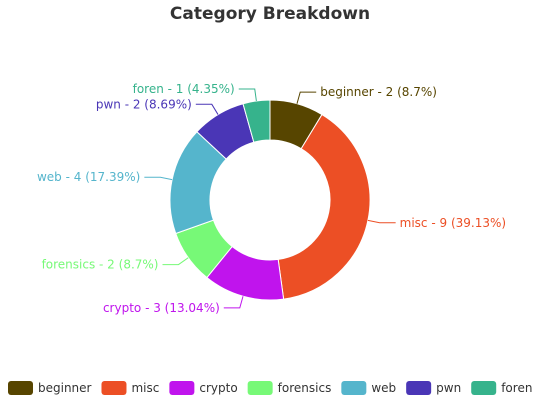 The image size is (540, 400). Describe the element at coordinates (378, 92) in the screenshot. I see `slice-label-beginner: beginner - 2 (8.7%)` at that location.